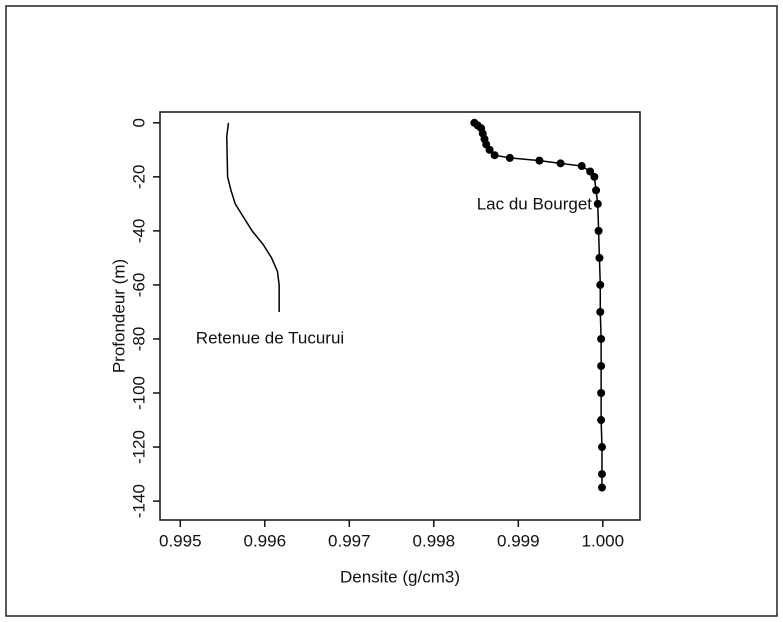  Describe the element at coordinates (138, 339) in the screenshot. I see `y-tick-label: -80` at that location.